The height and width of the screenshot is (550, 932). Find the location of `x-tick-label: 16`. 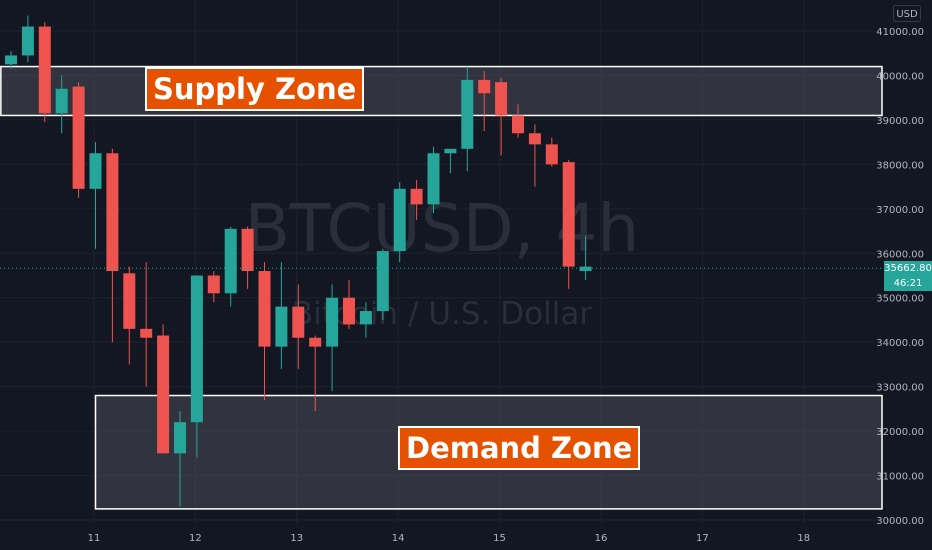

x-tick-label: 16 is located at coordinates (601, 538).